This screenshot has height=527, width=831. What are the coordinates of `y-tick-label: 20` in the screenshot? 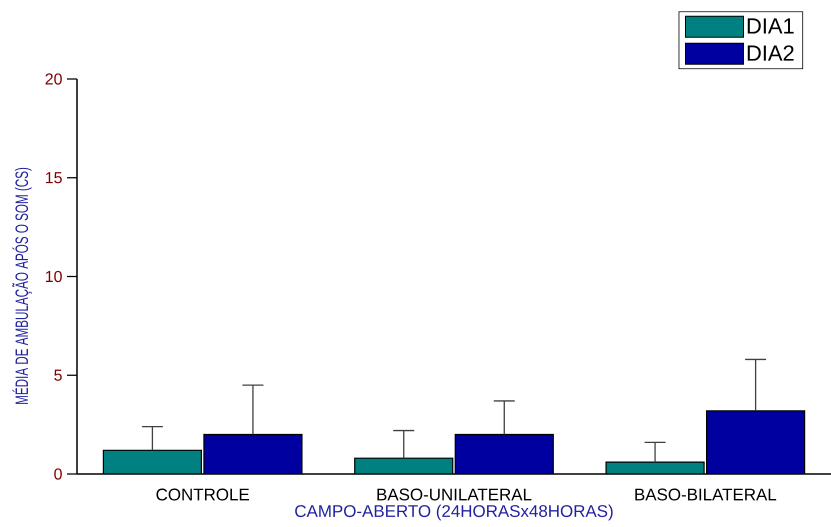 It's located at (54, 79).